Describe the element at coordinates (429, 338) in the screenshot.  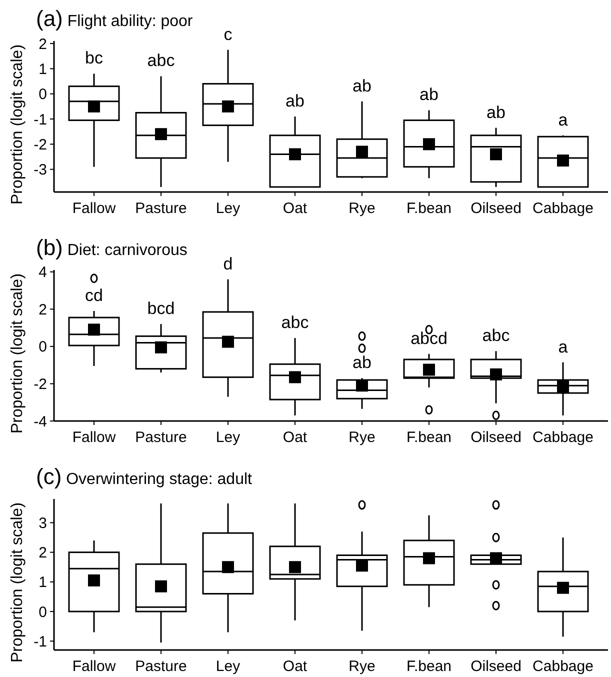
I see `annotation: abcd` at that location.